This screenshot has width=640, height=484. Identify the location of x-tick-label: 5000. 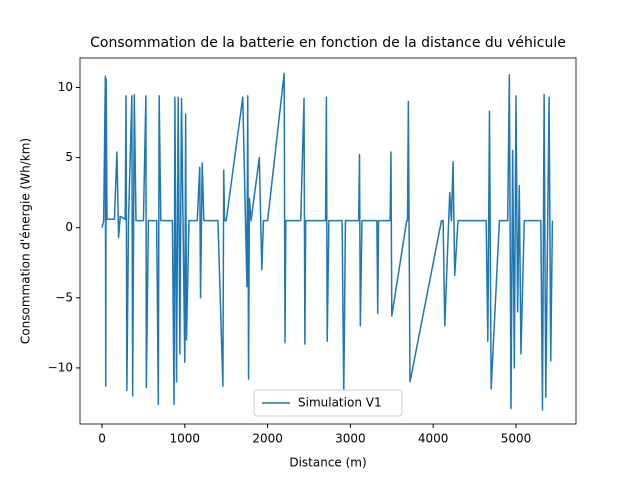
(516, 439).